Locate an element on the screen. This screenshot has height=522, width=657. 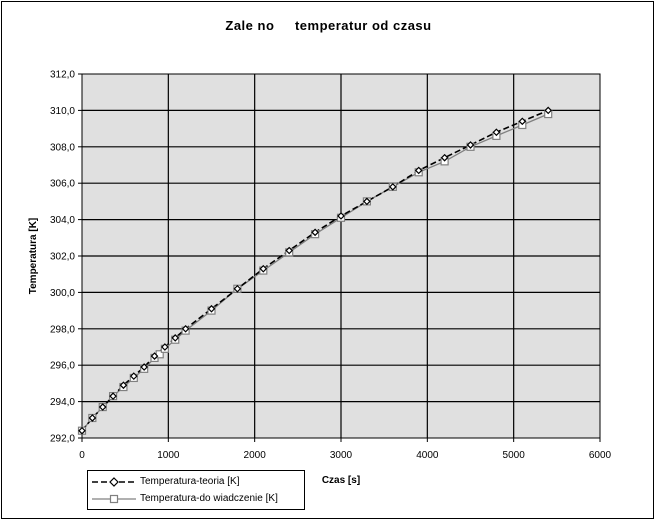
y-tick-label: 296,0 is located at coordinates (62, 366).